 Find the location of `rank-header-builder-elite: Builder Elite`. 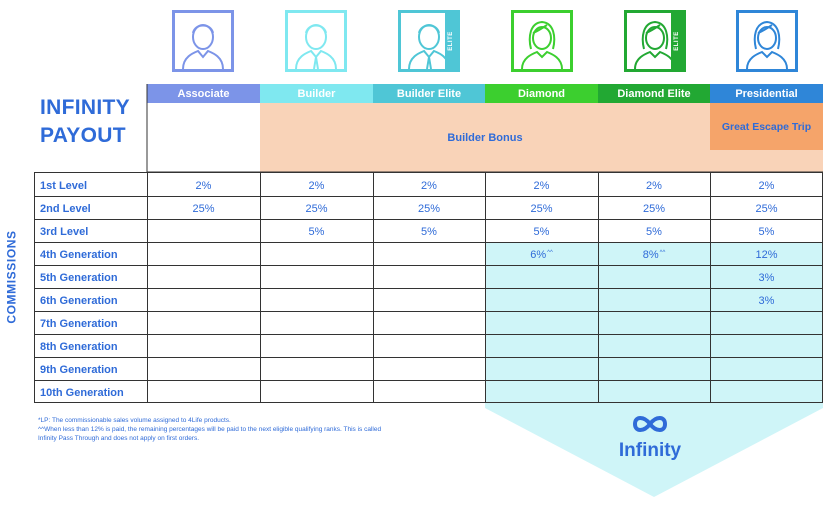

rank-header-builder-elite: Builder Elite is located at coordinates (429, 93).